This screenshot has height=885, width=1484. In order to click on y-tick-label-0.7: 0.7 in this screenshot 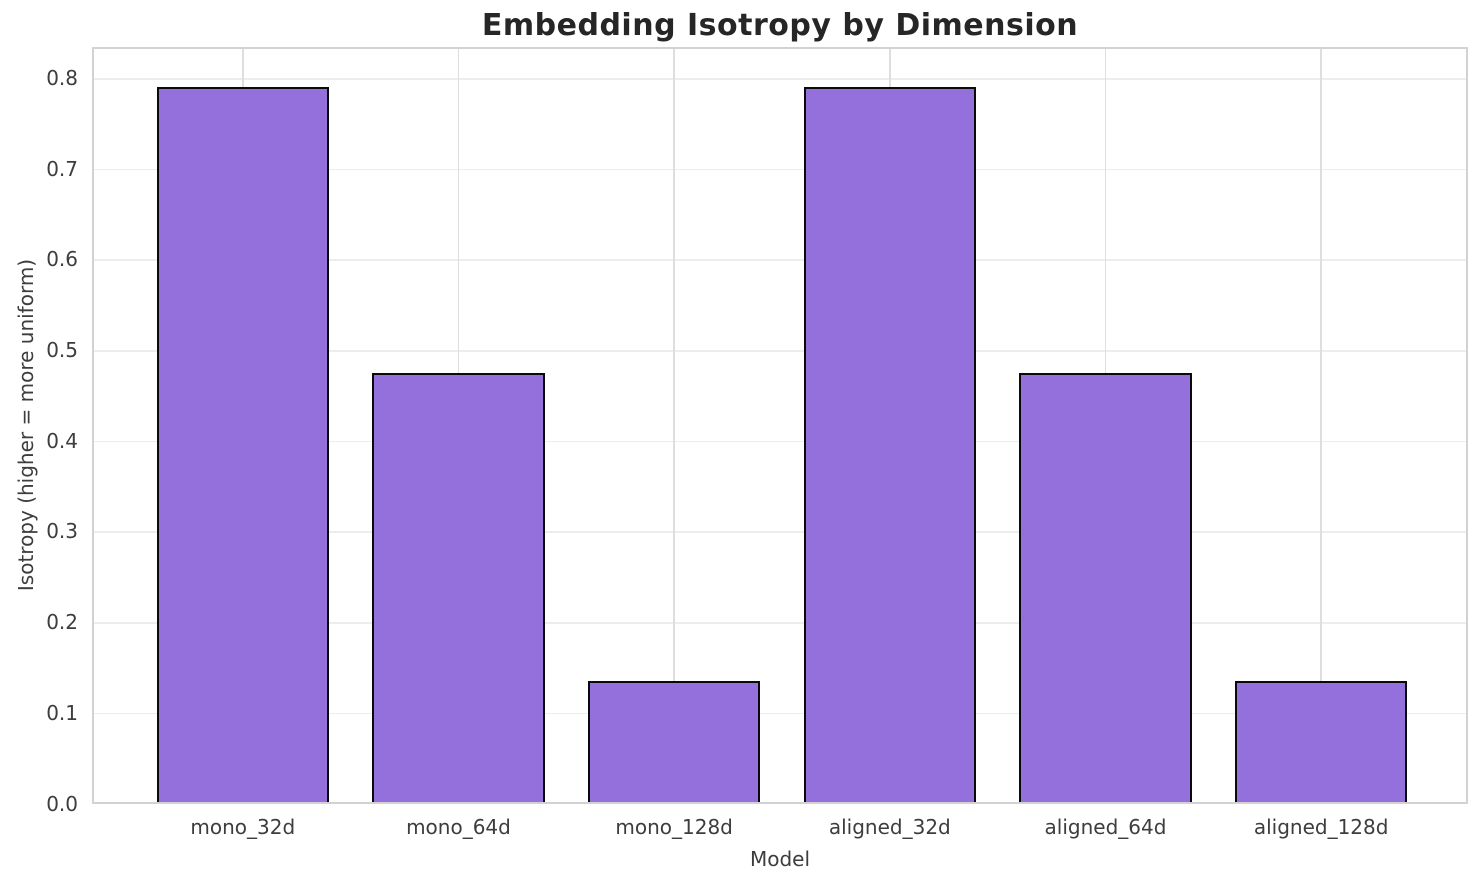, I will do `click(62, 168)`.